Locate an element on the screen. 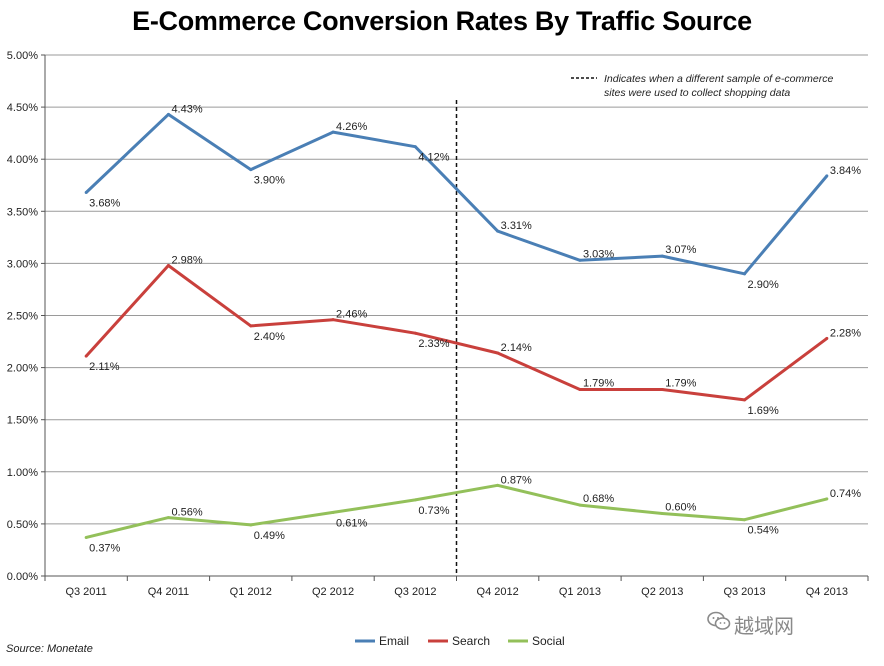 This screenshot has width=884, height=666. data-label-search: 2.33% is located at coordinates (433, 344).